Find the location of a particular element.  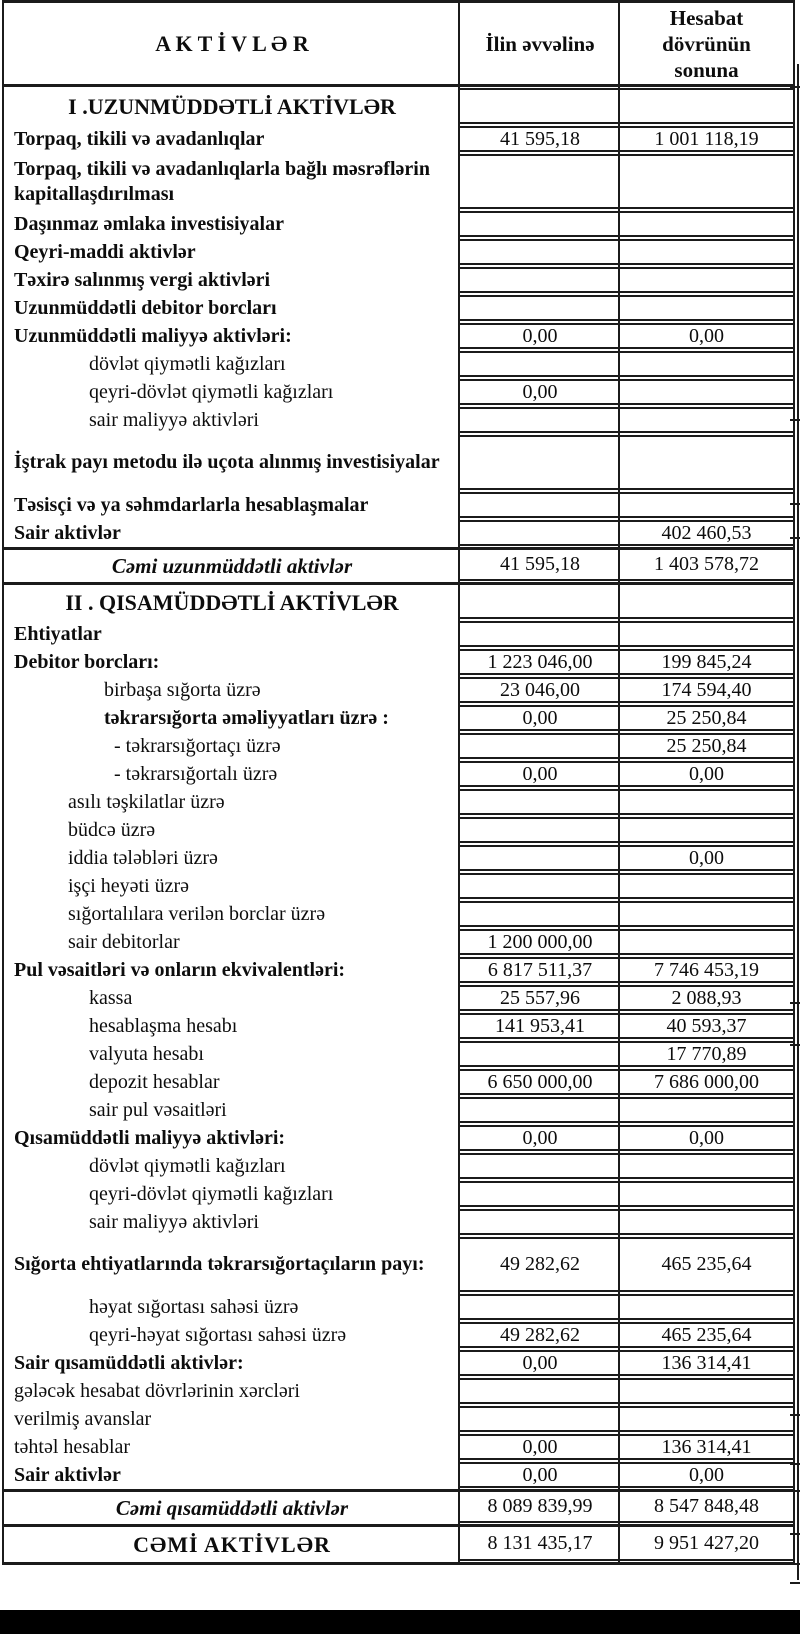

table-row: dövlət qiymətli kağızları is located at coordinates (398, 364).